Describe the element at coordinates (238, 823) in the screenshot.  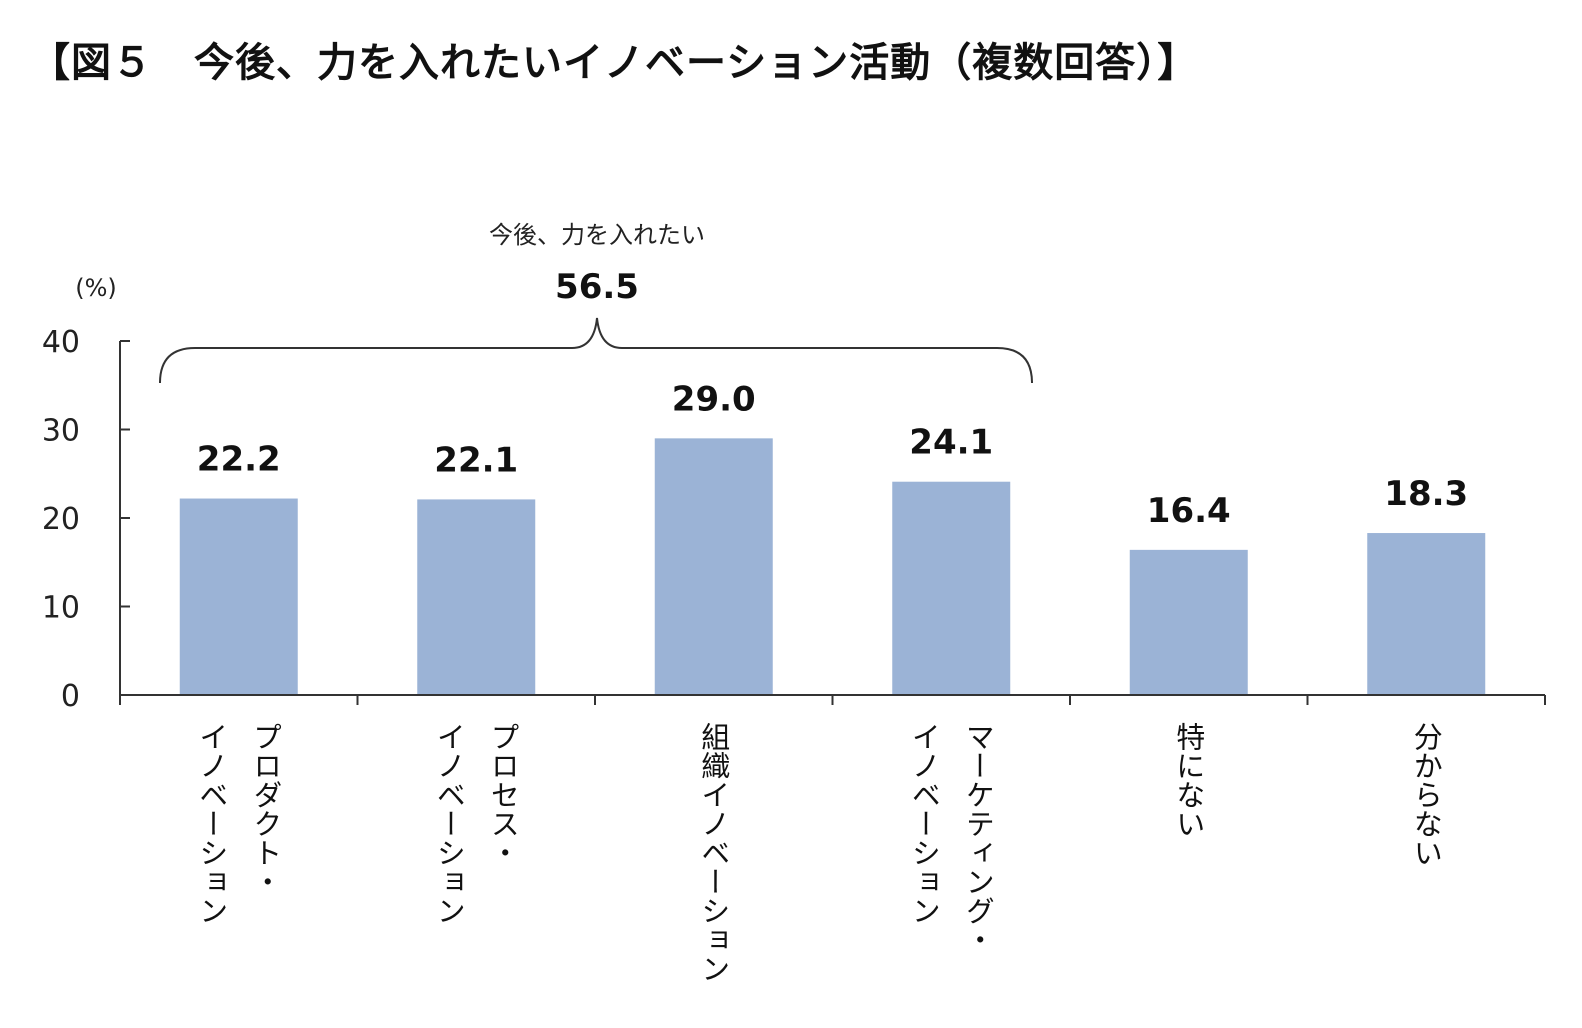
I see `x-tick-label: プロダクト・ イノベーション` at that location.